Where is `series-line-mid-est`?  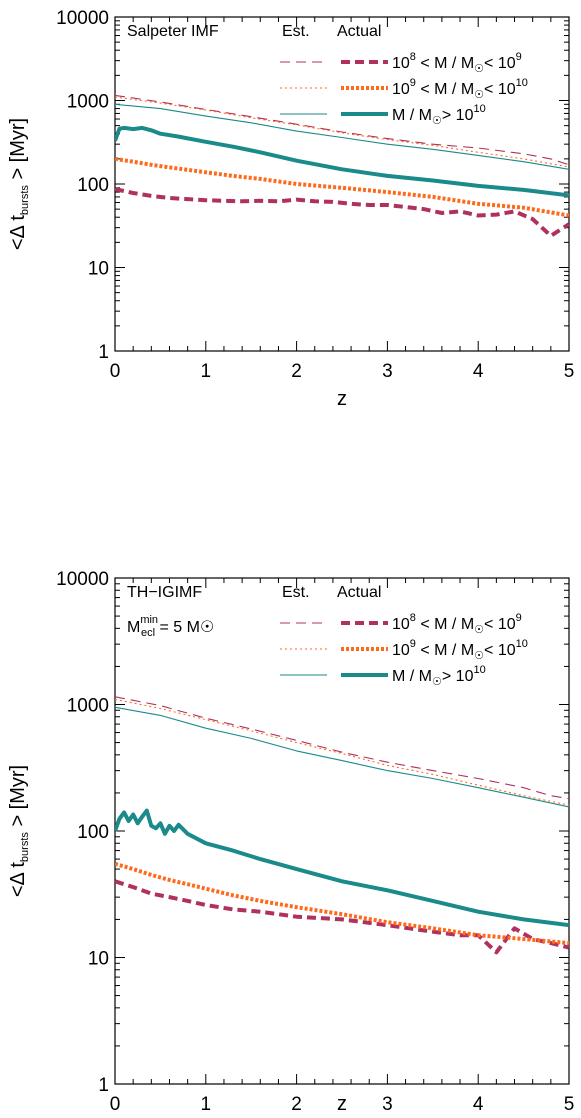 series-line-mid-est is located at coordinates (342, 132).